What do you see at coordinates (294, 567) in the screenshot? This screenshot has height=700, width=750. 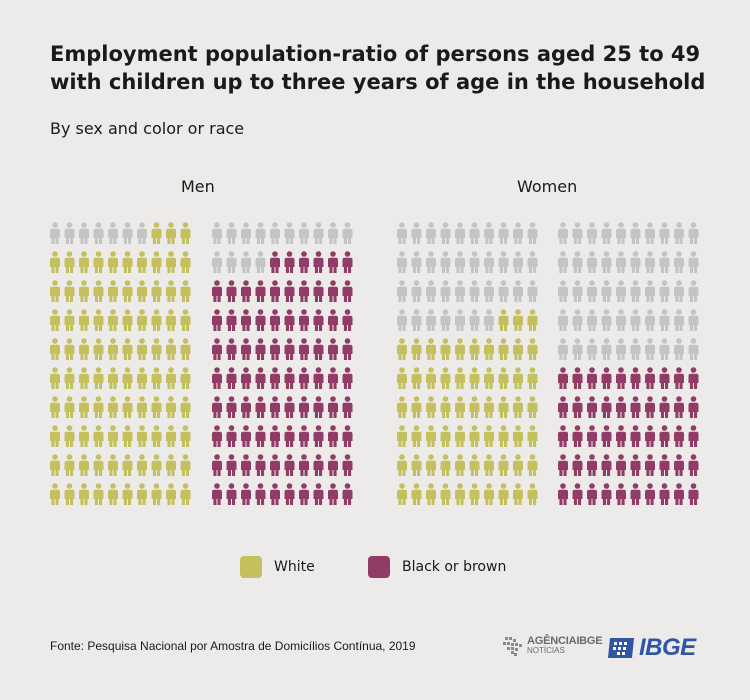 I see `legend-label-white: White` at bounding box center [294, 567].